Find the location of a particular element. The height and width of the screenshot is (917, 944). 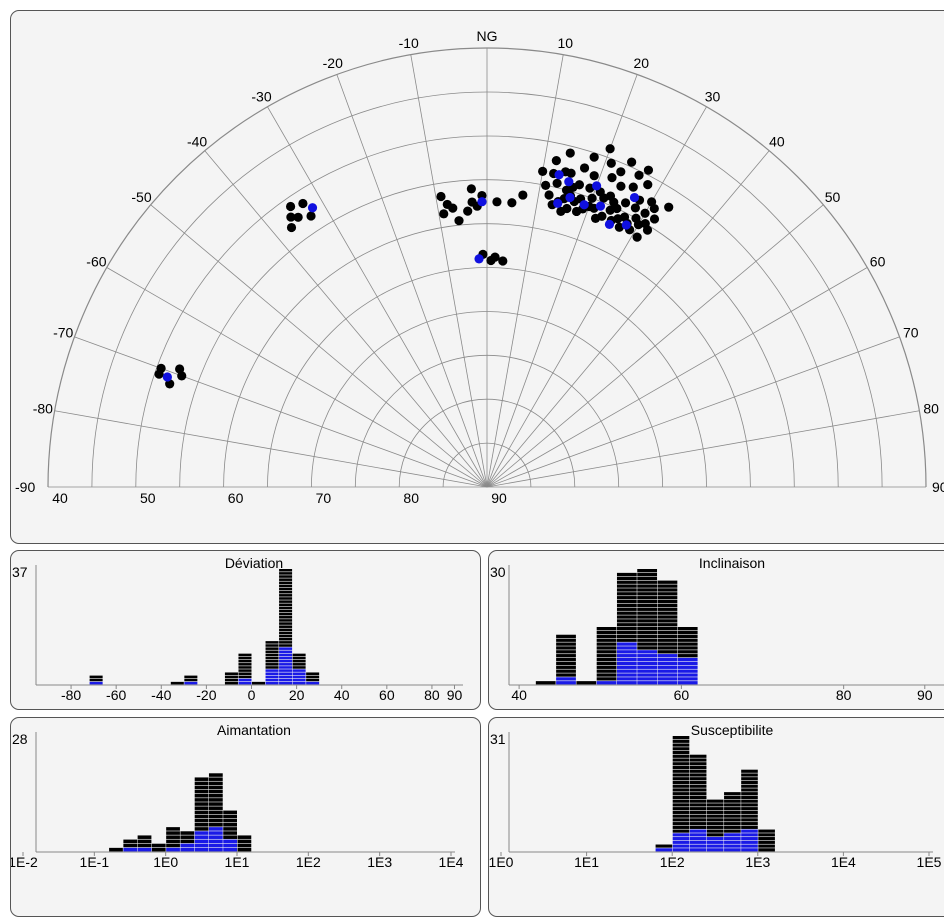

angle-label: 50 is located at coordinates (833, 197).